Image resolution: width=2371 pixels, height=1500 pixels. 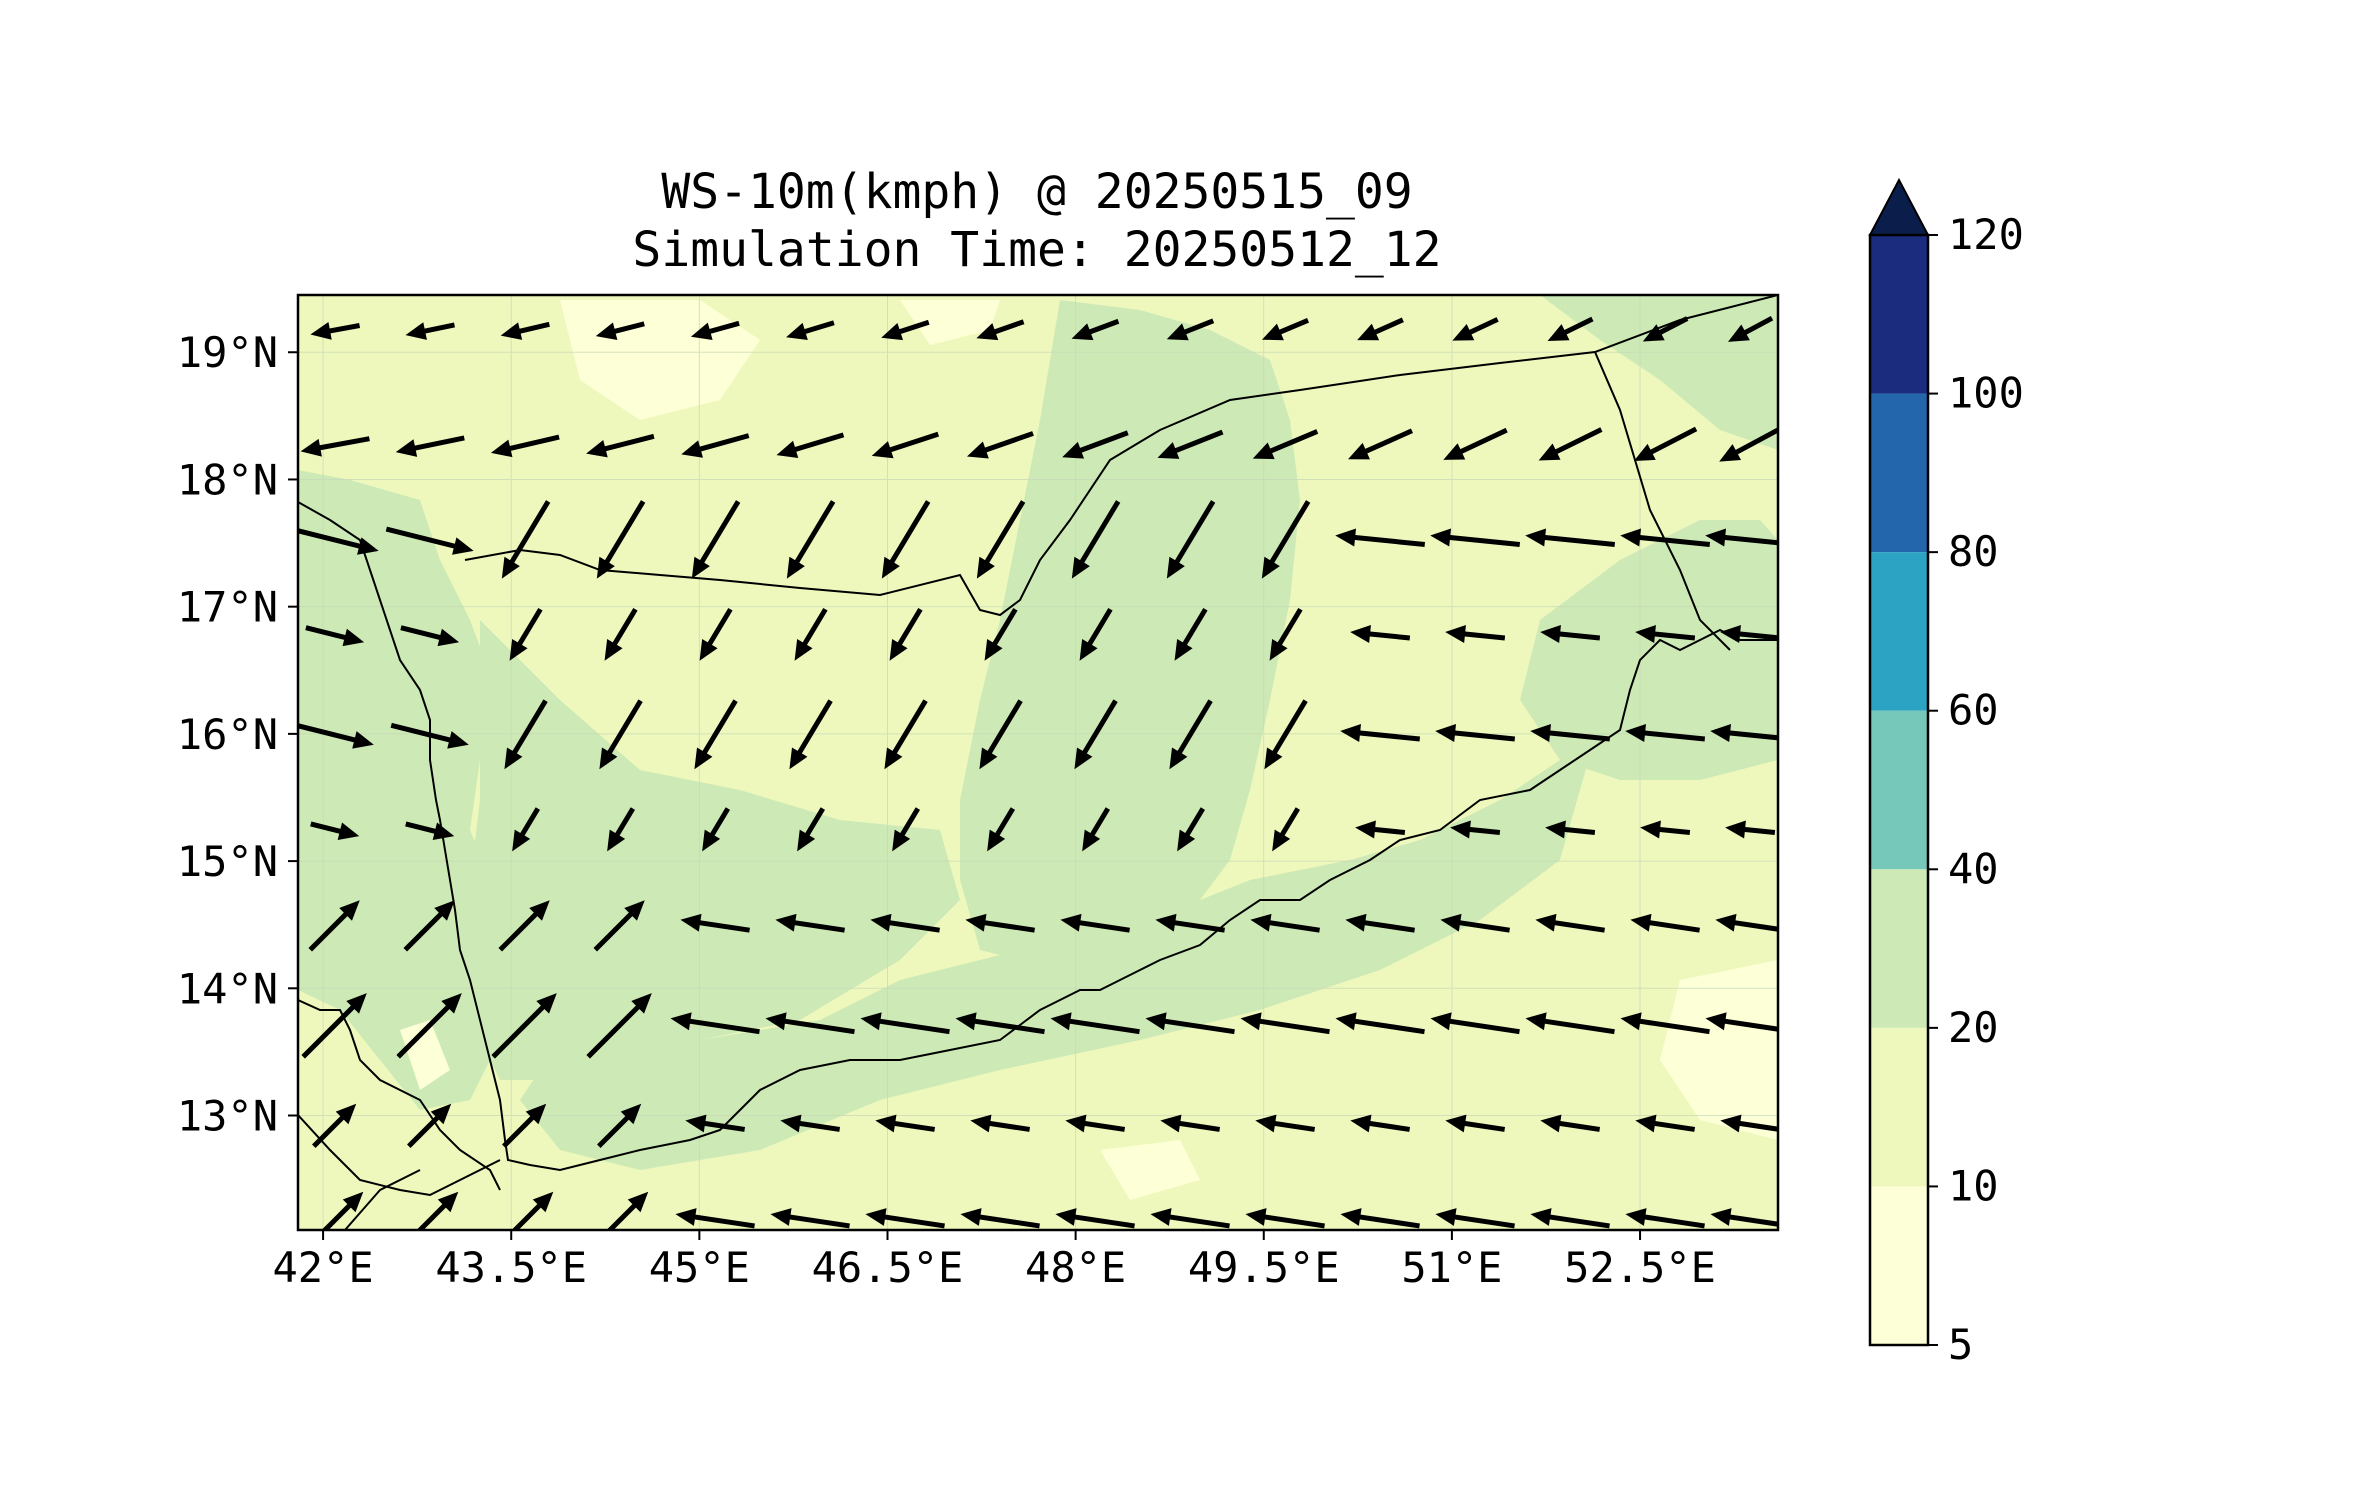 What do you see at coordinates (1946, 773) in the screenshot?
I see `colorbar: 120 100 80 60 40 20 10 5` at bounding box center [1946, 773].